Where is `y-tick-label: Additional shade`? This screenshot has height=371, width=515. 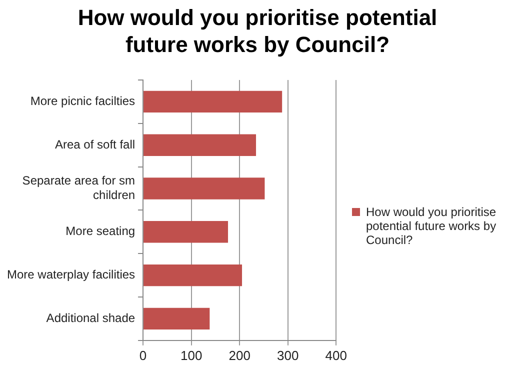
y-tick-label: Additional shade is located at coordinates (91, 318).